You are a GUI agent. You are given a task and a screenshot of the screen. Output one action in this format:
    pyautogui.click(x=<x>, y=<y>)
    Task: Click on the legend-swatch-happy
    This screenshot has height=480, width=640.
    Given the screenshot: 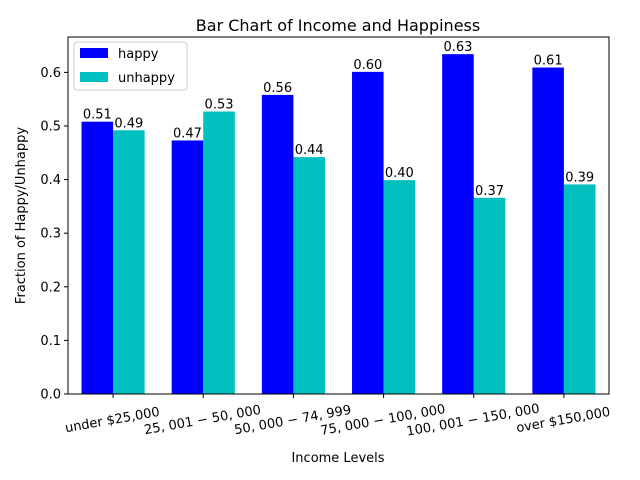 What is the action you would take?
    pyautogui.click(x=94, y=53)
    